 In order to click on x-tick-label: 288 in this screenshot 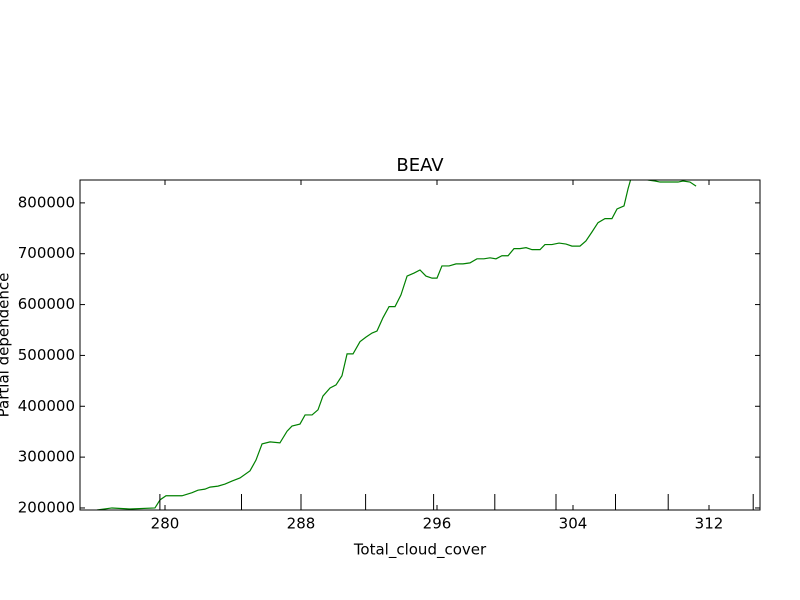, I will do `click(301, 524)`.